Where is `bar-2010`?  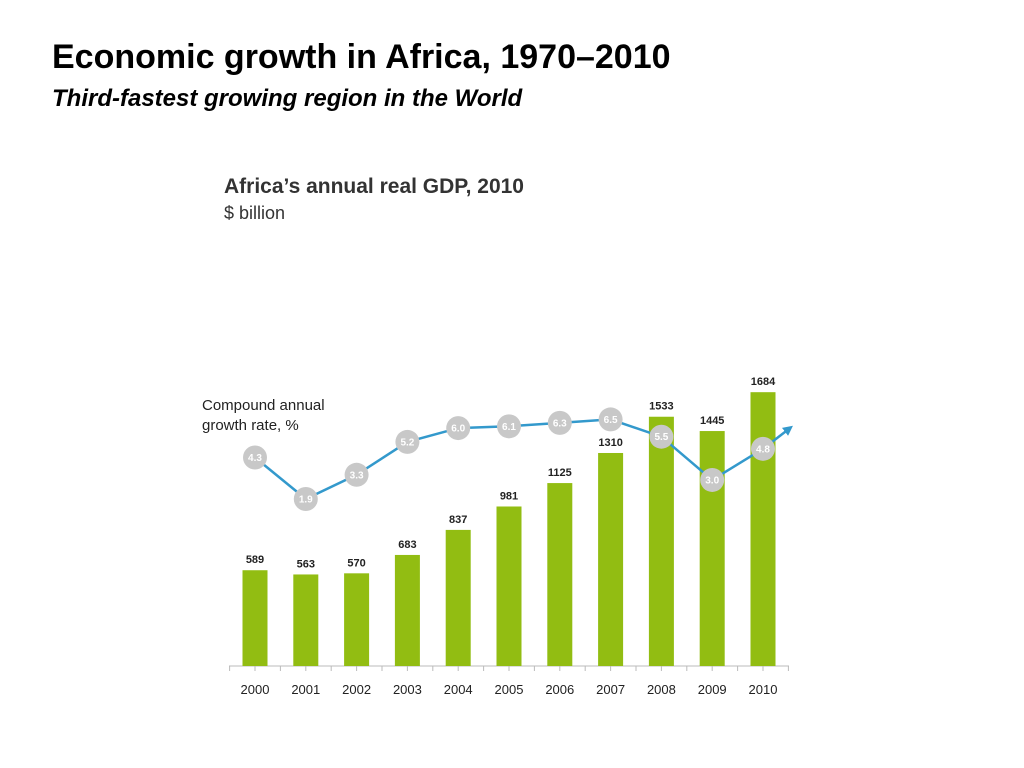 bar-2010 is located at coordinates (763, 529).